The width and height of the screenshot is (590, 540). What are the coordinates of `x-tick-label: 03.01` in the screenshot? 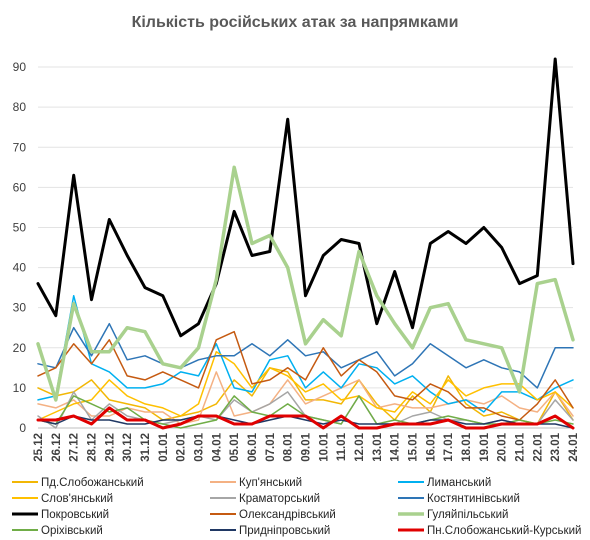 It's located at (200, 446).